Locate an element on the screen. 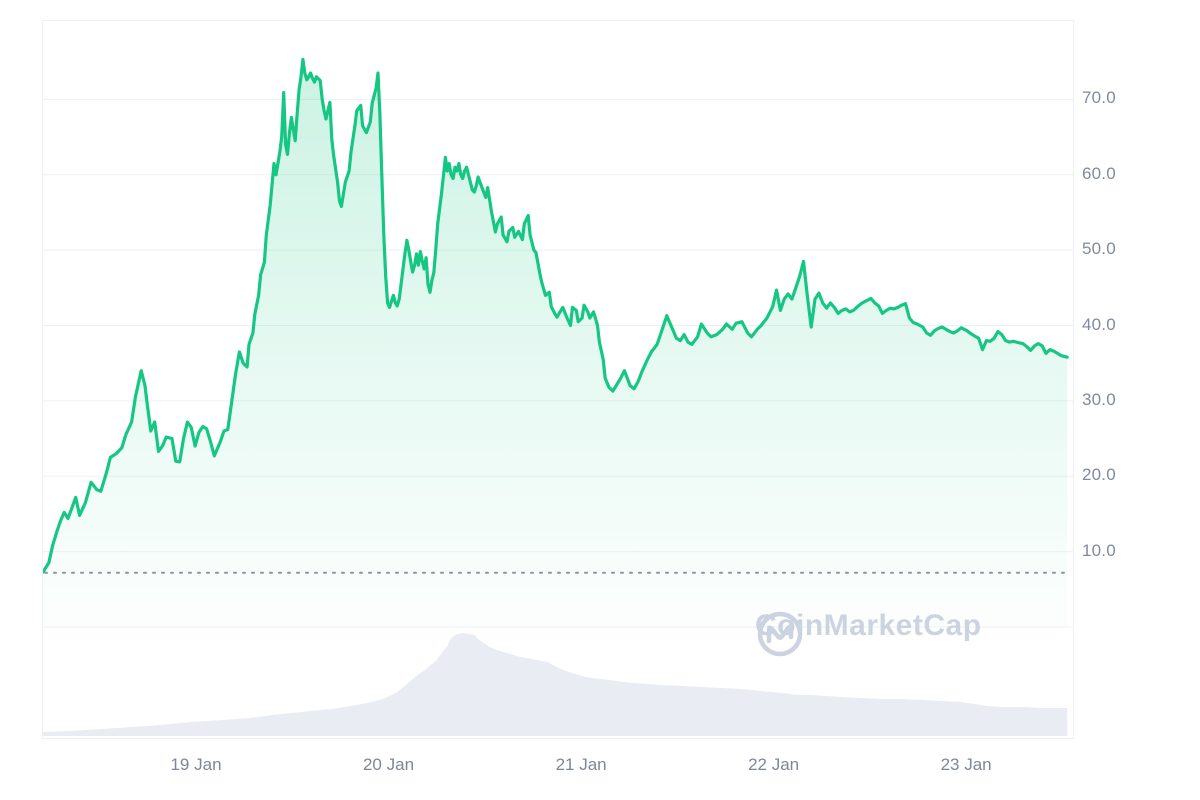  x-axis-tick-label: 20 Jan is located at coordinates (388, 764).